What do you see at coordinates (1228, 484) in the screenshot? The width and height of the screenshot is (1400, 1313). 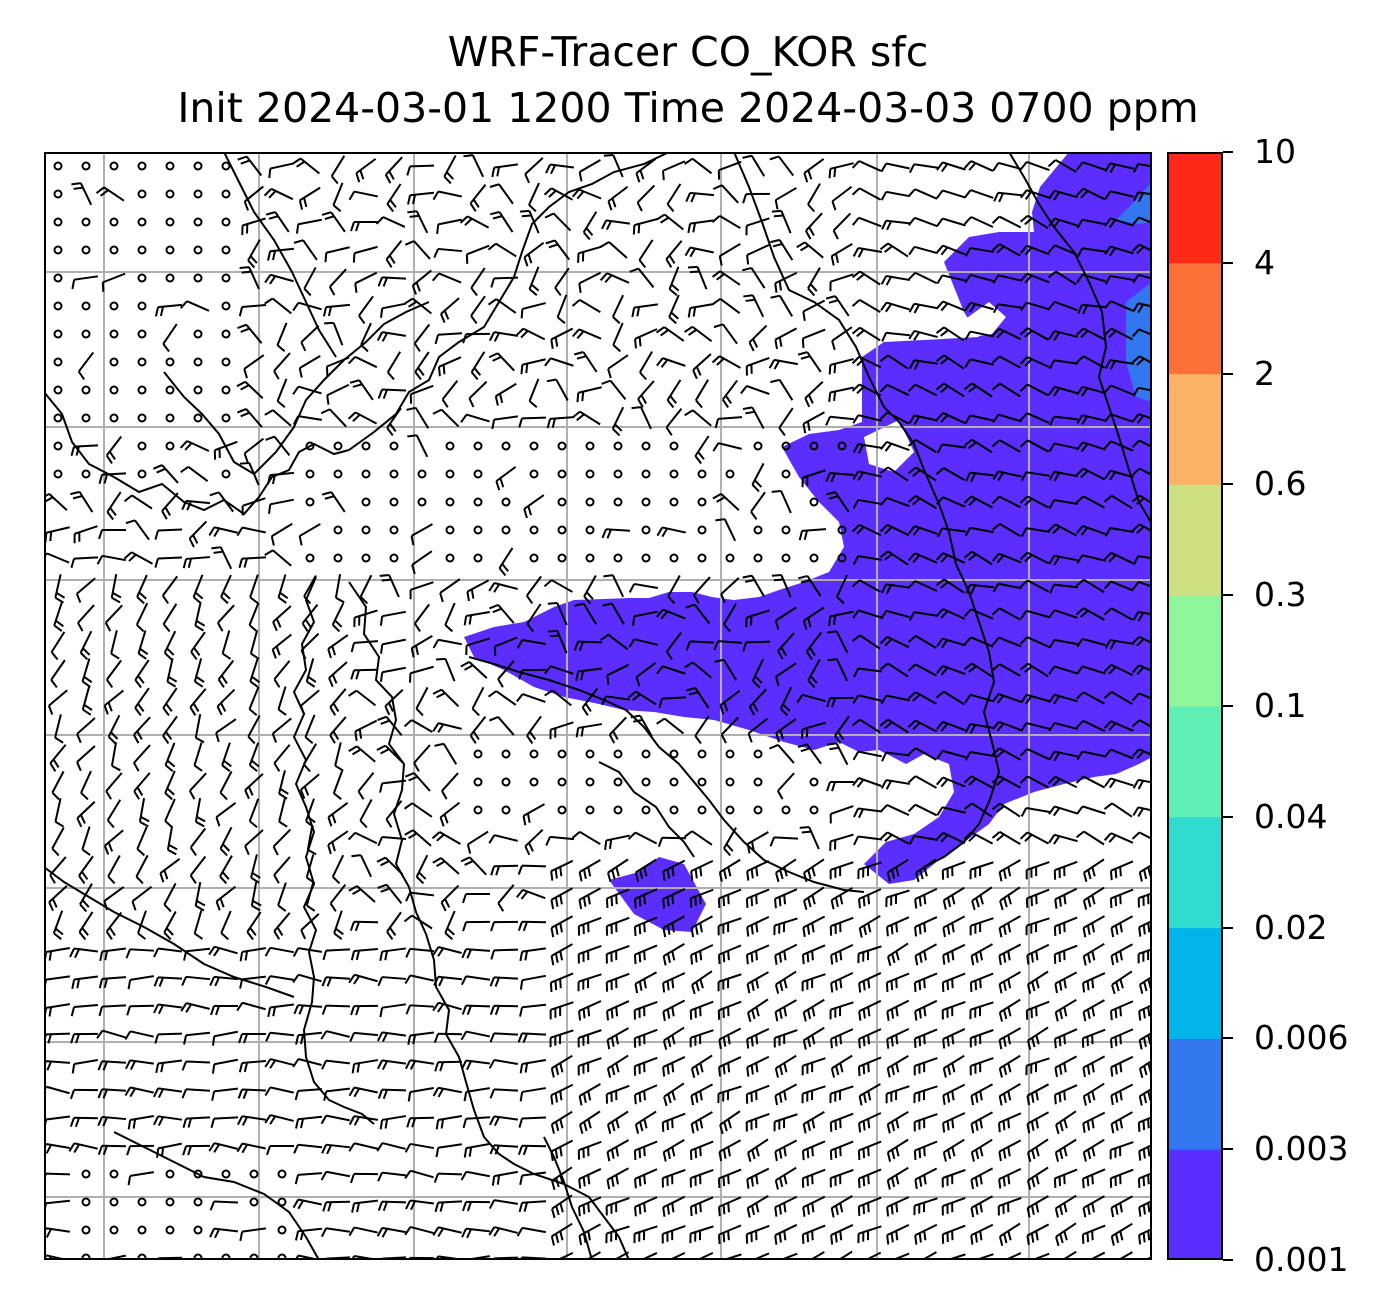 I see `colorbar-tick` at bounding box center [1228, 484].